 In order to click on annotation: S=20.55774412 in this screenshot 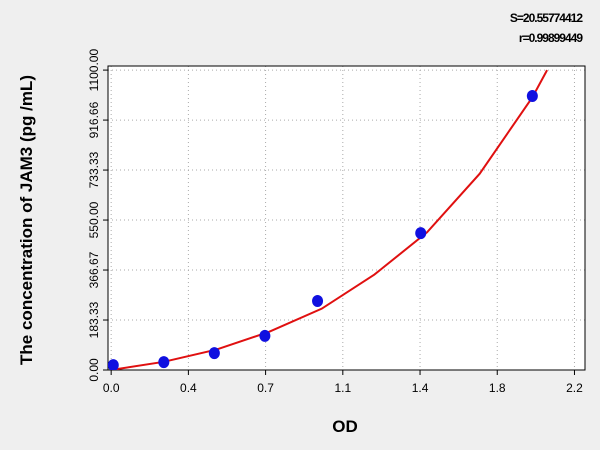, I will do `click(546, 18)`.